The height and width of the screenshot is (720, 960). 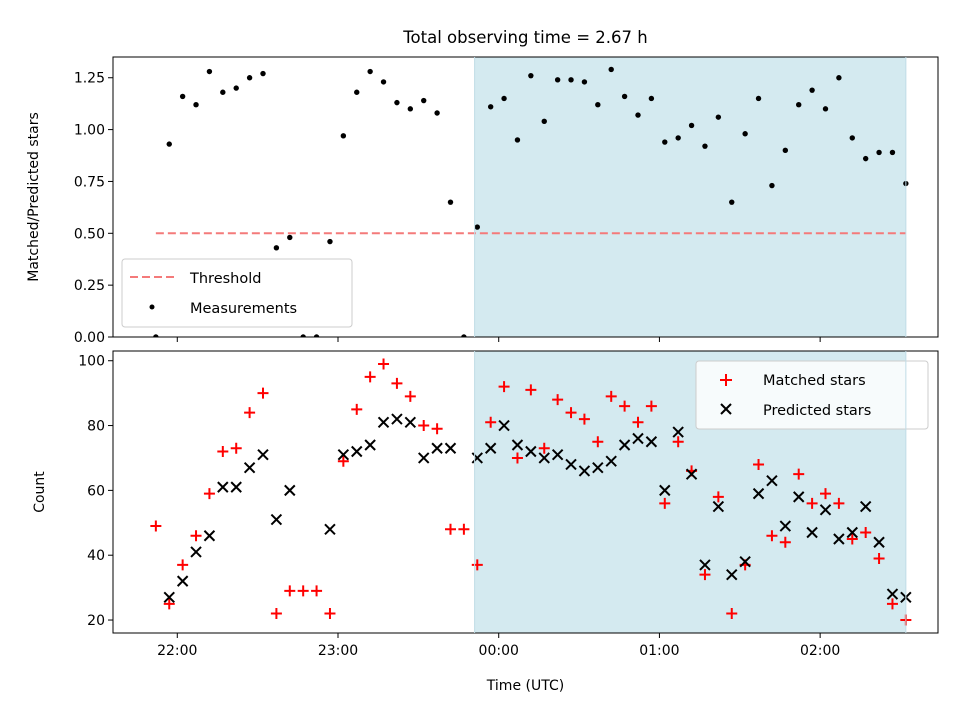 What do you see at coordinates (338, 651) in the screenshot?
I see `x-tick-label: 23:00` at bounding box center [338, 651].